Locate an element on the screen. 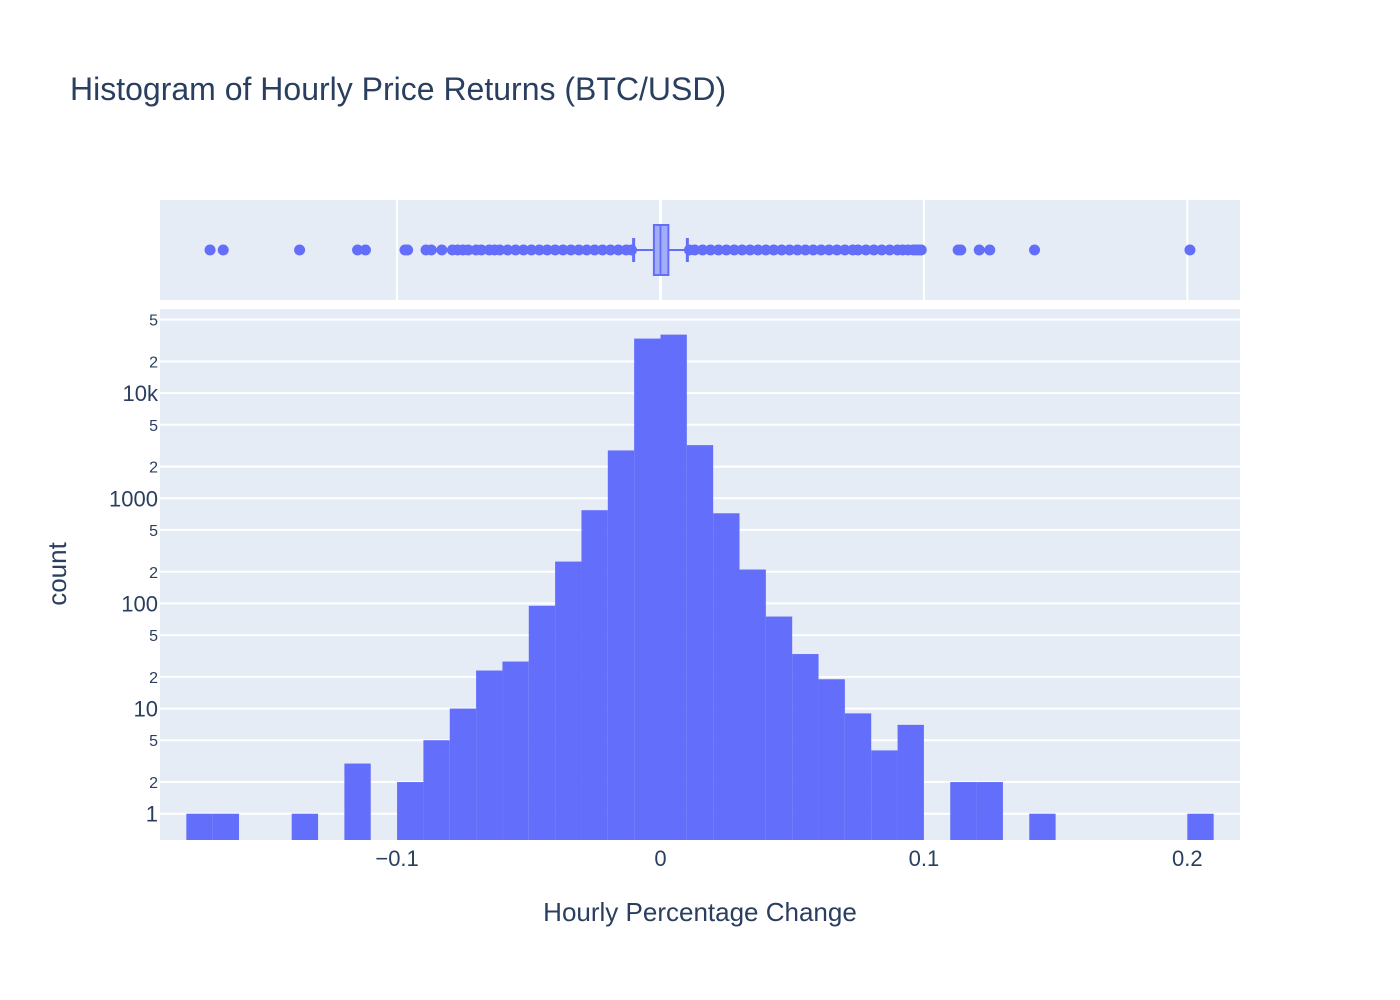 This screenshot has width=1400, height=1000. y-tick-label: 10k is located at coordinates (141, 393).